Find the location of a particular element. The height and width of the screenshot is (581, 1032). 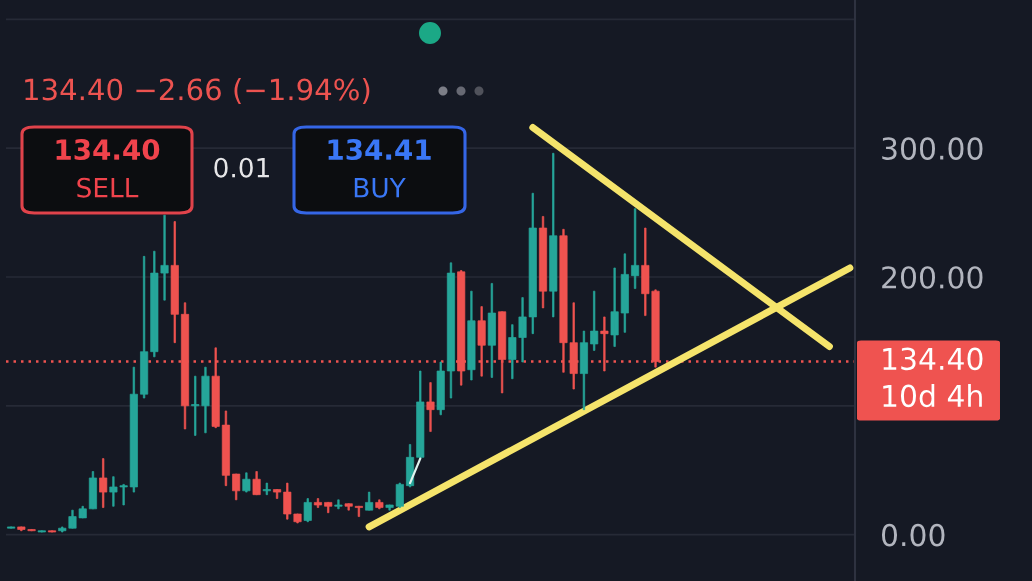

y-tick-label: 200.00 is located at coordinates (932, 277).